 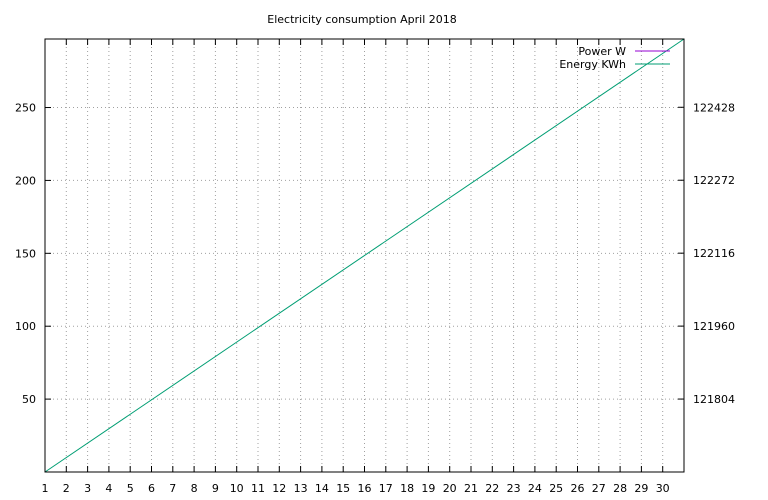 I want to click on legend-label-energy: Energy KWh, so click(x=592, y=64).